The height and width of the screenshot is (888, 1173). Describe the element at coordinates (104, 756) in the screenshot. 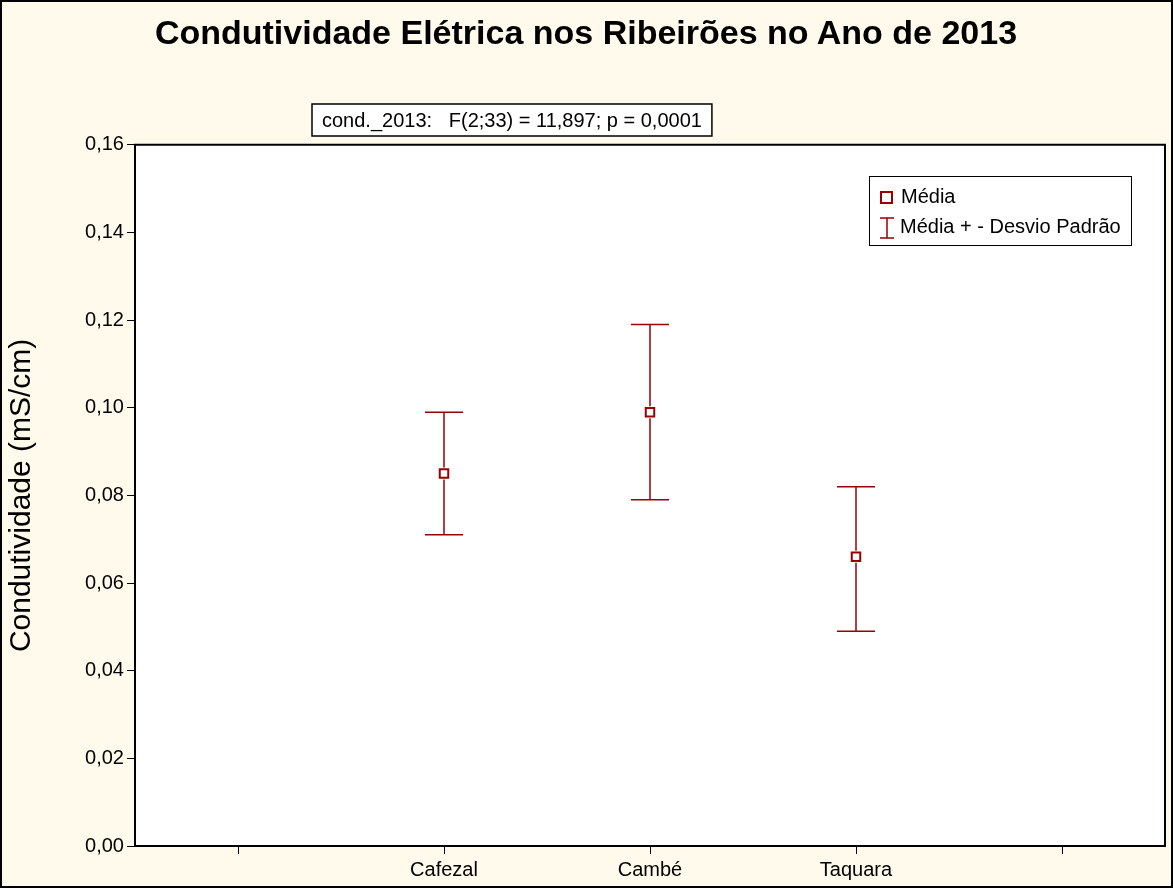

I see `y-tick-label: 0,02` at that location.